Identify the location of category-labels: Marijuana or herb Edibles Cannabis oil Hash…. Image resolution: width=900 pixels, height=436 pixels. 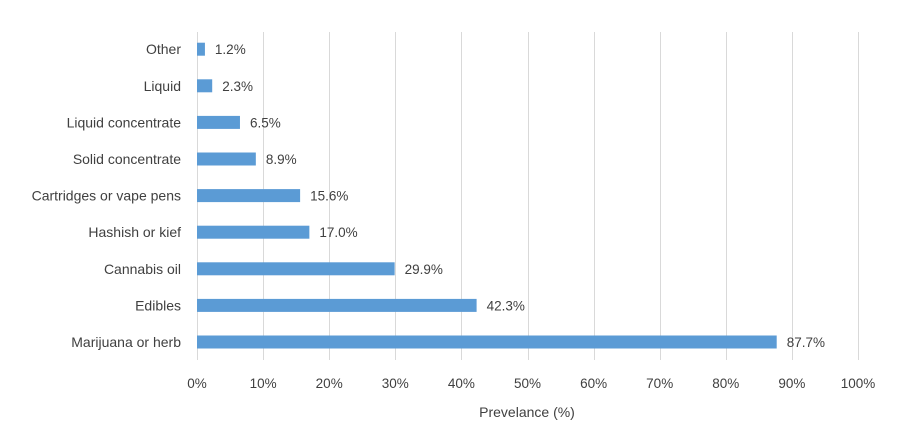
(107, 195).